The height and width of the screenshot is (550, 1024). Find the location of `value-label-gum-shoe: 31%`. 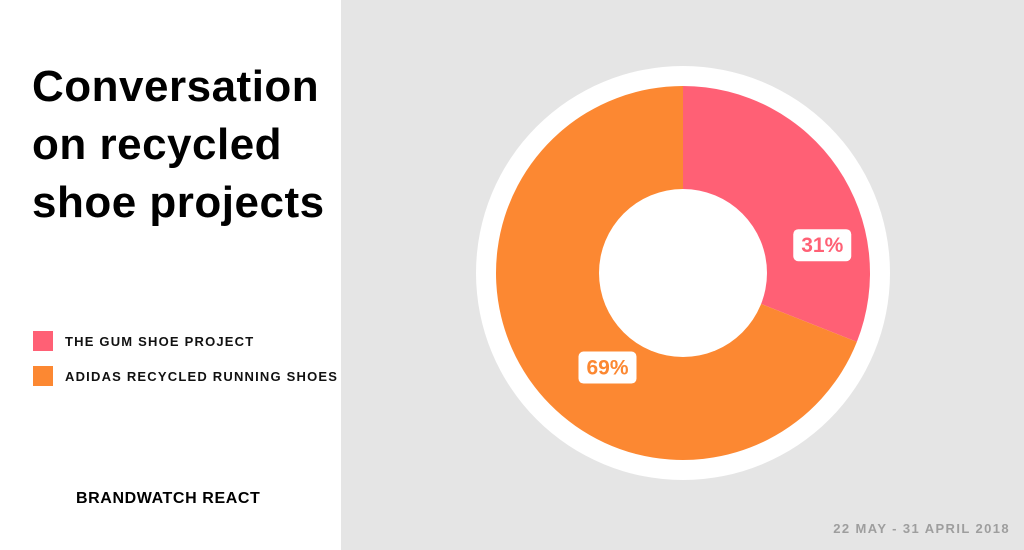

value-label-gum-shoe: 31% is located at coordinates (822, 245).